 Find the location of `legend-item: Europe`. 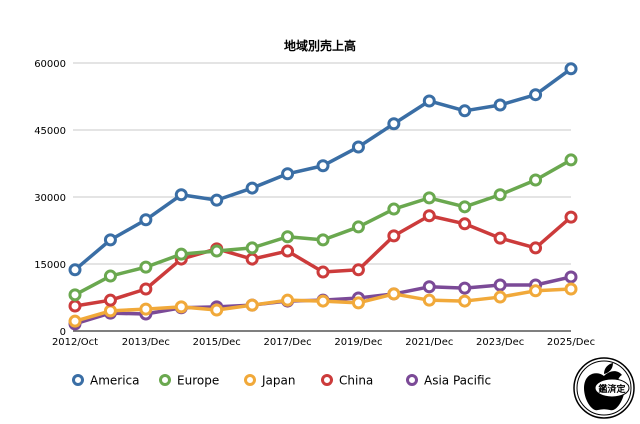

legend-item: Europe is located at coordinates (189, 381).